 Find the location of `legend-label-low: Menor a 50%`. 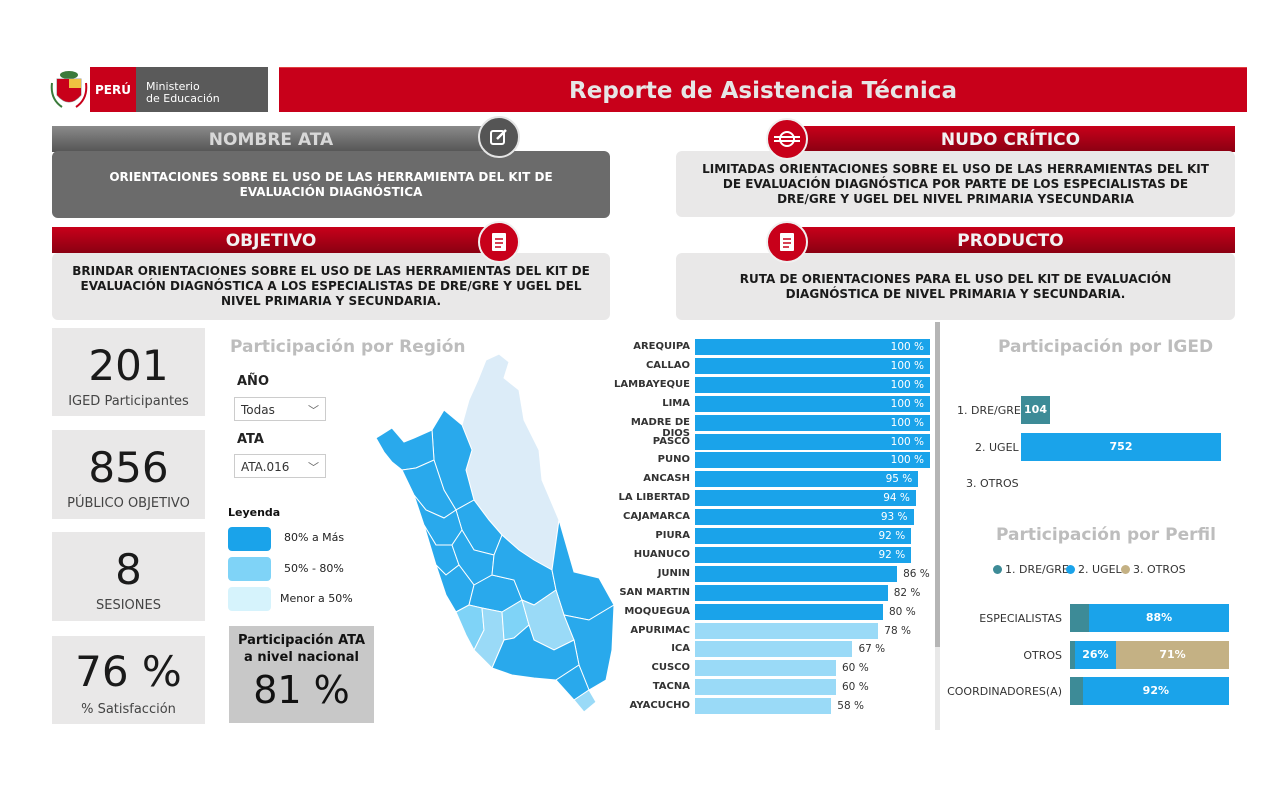

legend-label-low: Menor a 50% is located at coordinates (316, 598).